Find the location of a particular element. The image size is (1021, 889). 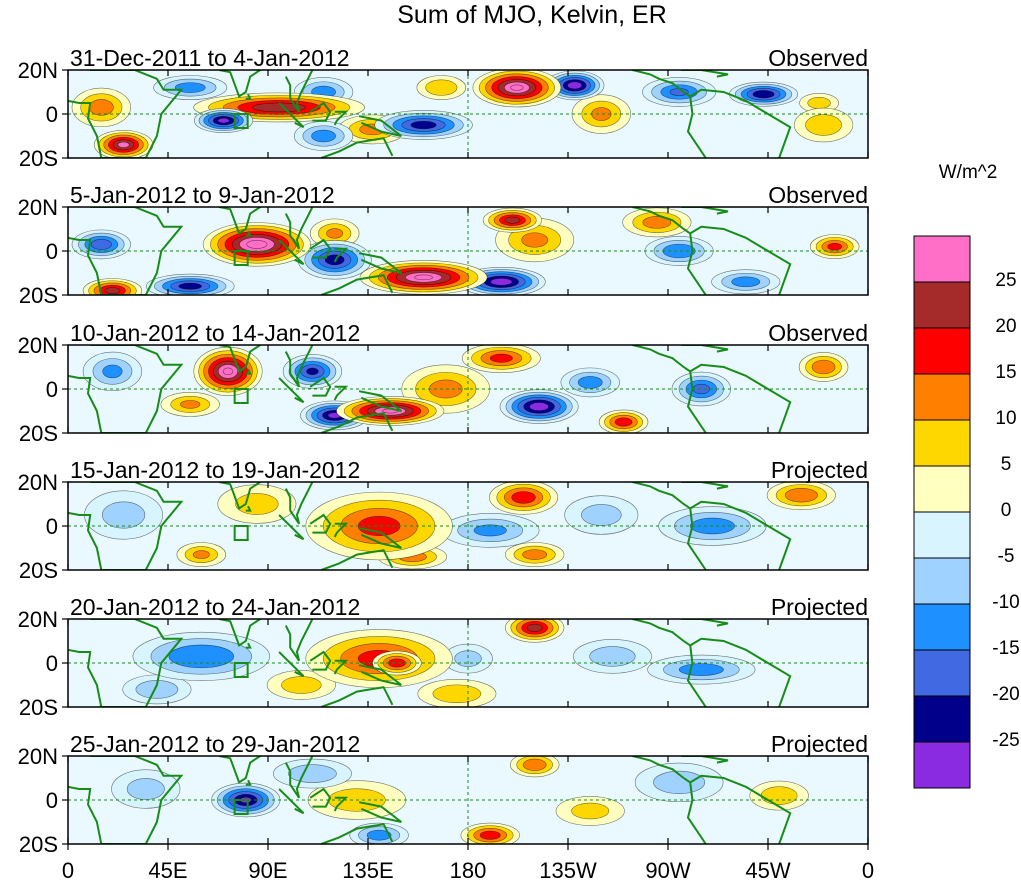

longitude-axis: 0 45E 90E 135E 180 135W 90W 45W 0 is located at coordinates (468, 863).